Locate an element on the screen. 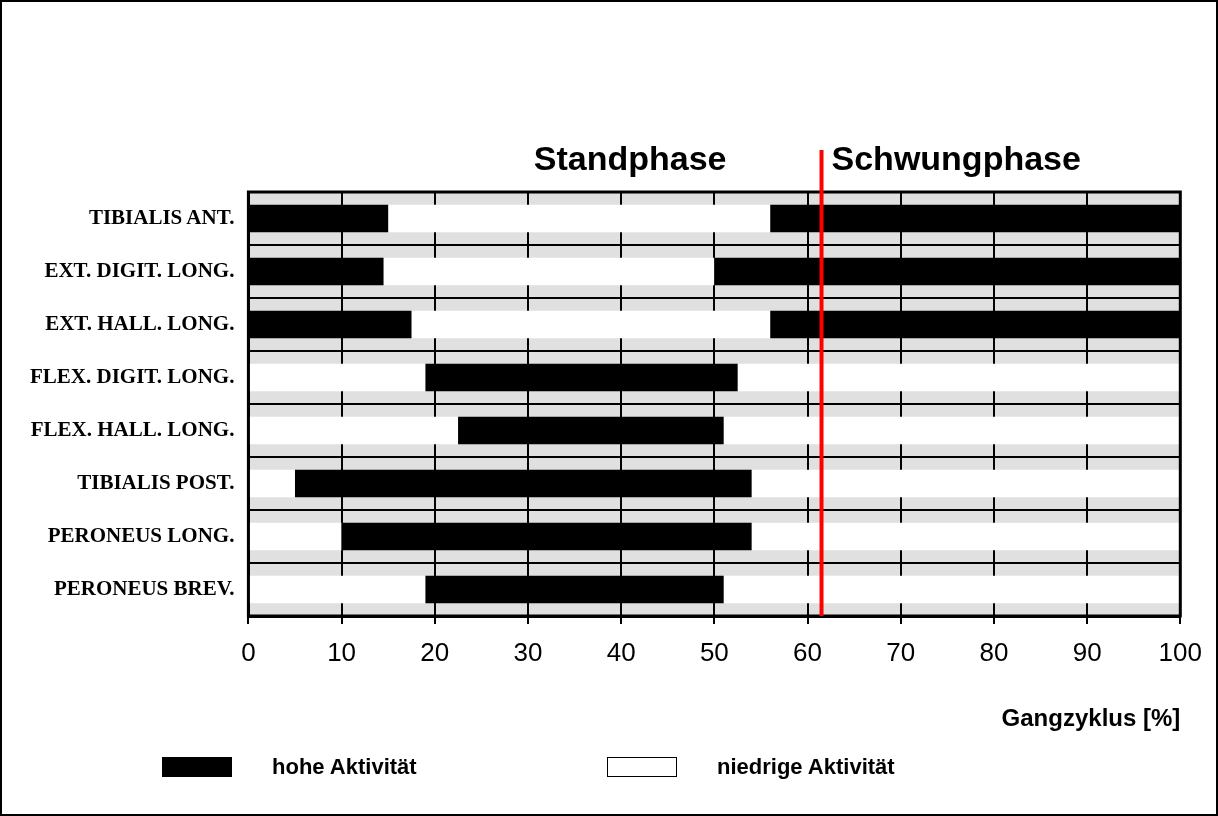 The width and height of the screenshot is (1218, 816). y-tick-label: FLEX. HALL. LONG. is located at coordinates (132, 428).